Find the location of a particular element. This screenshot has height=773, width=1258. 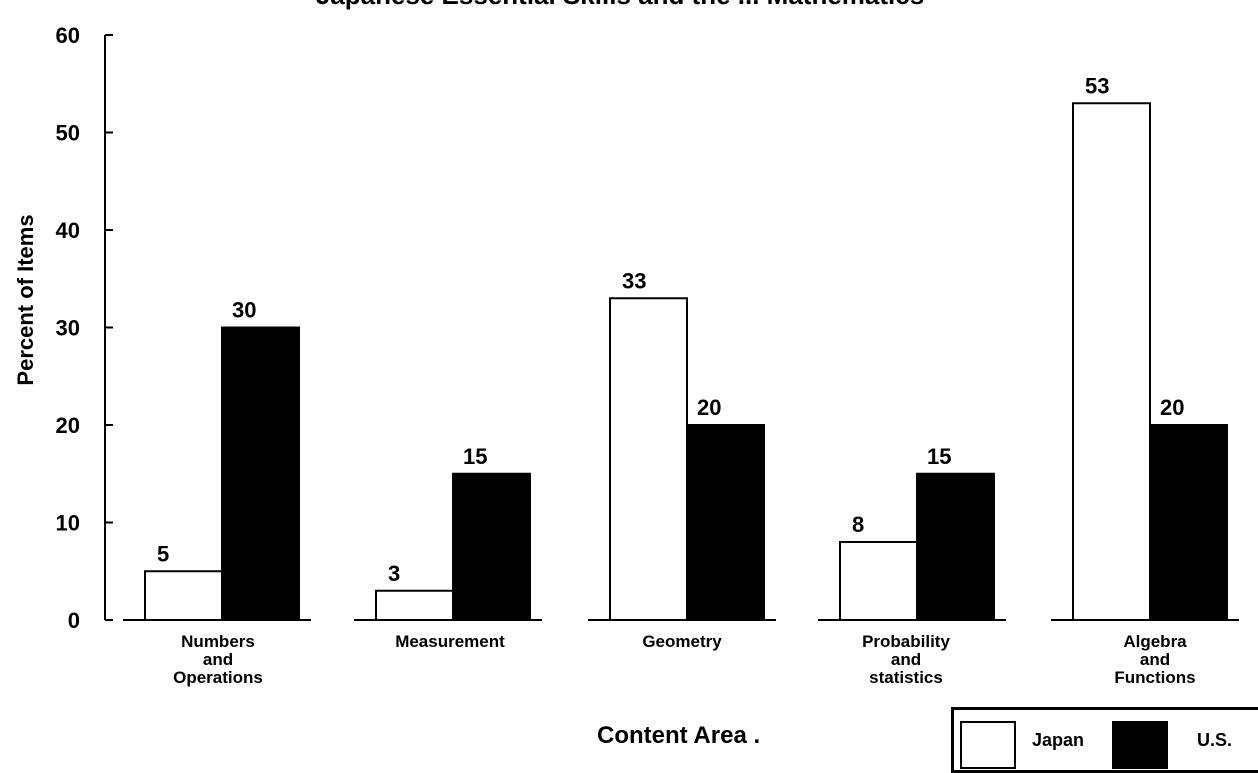

legend-label-japan: Japan is located at coordinates (1058, 740).